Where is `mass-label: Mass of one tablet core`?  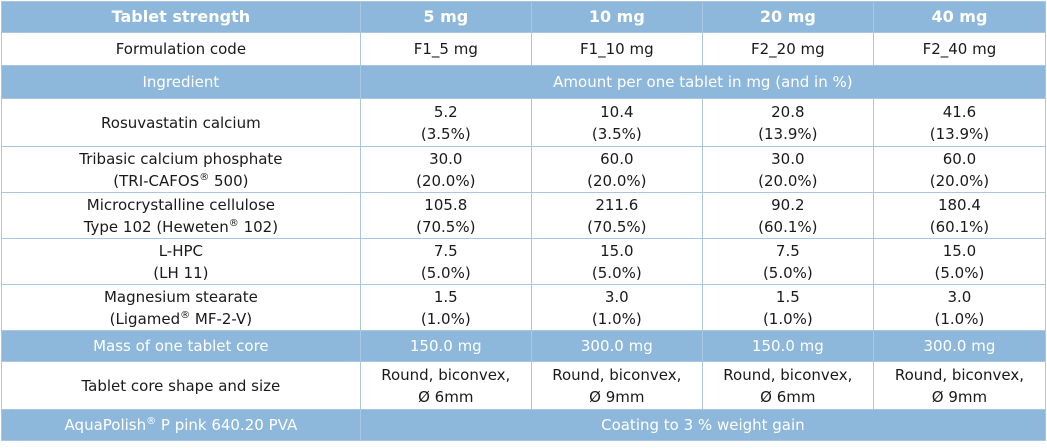 mass-label: Mass of one tablet core is located at coordinates (181, 346).